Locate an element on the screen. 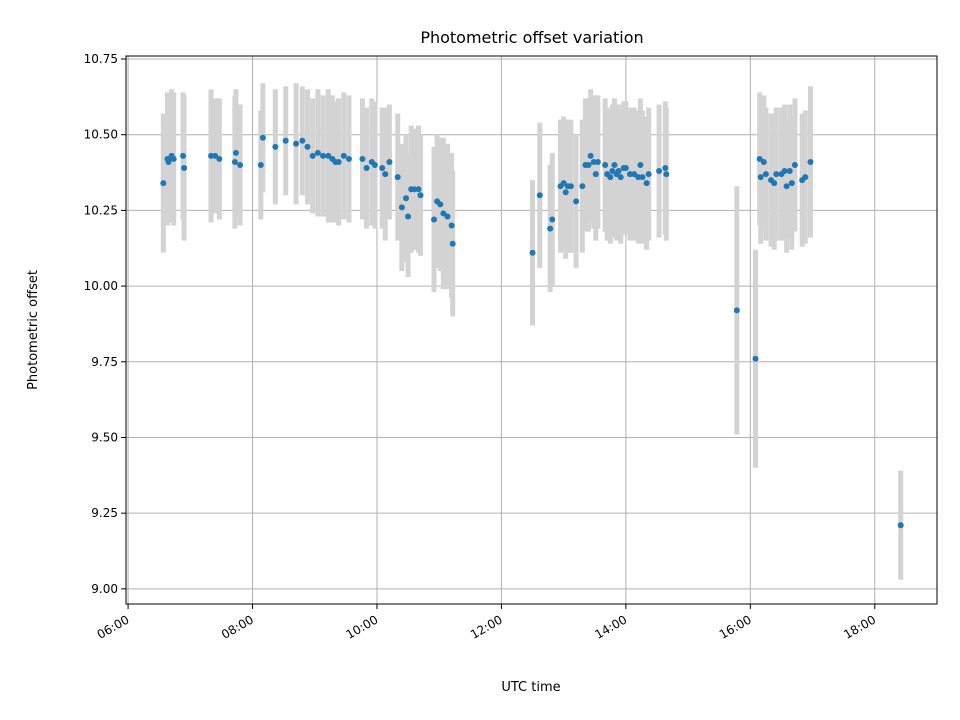 The width and height of the screenshot is (960, 720). y-tick-label: 9.25 is located at coordinates (104, 513).